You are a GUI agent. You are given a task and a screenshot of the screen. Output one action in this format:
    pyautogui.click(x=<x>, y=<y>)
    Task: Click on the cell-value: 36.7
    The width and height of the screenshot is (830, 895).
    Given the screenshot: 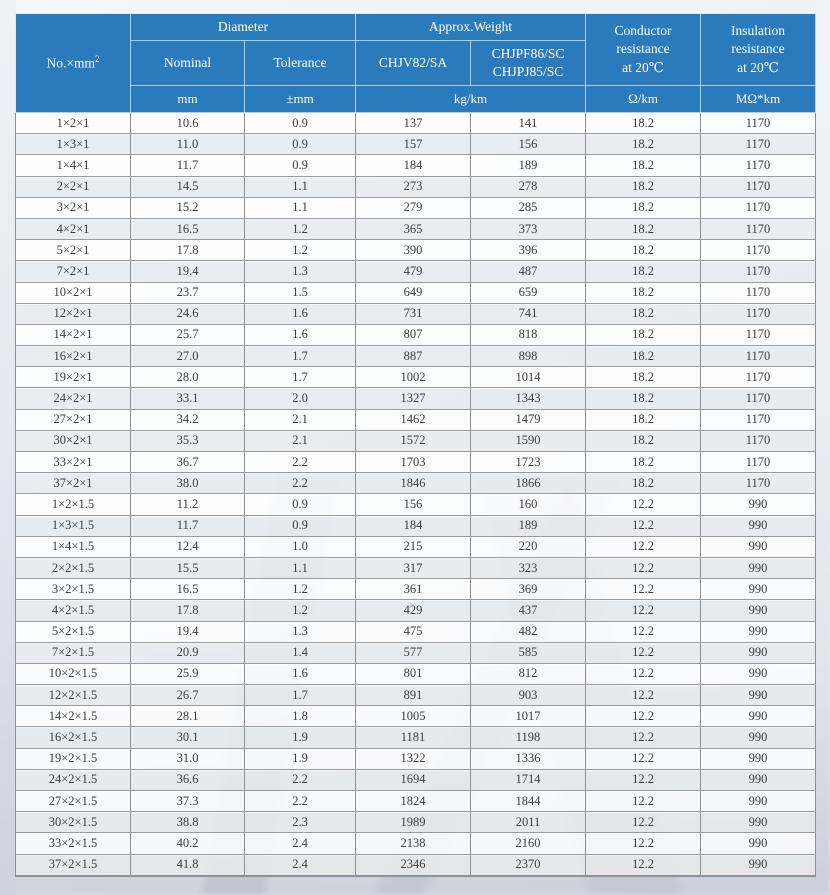 What is the action you would take?
    pyautogui.click(x=187, y=462)
    